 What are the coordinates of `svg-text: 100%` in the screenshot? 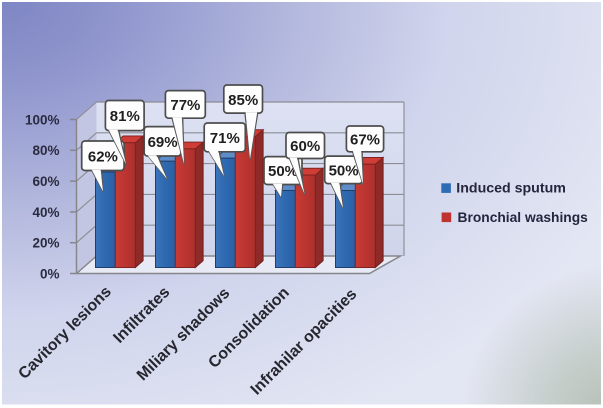 It's located at (42, 119).